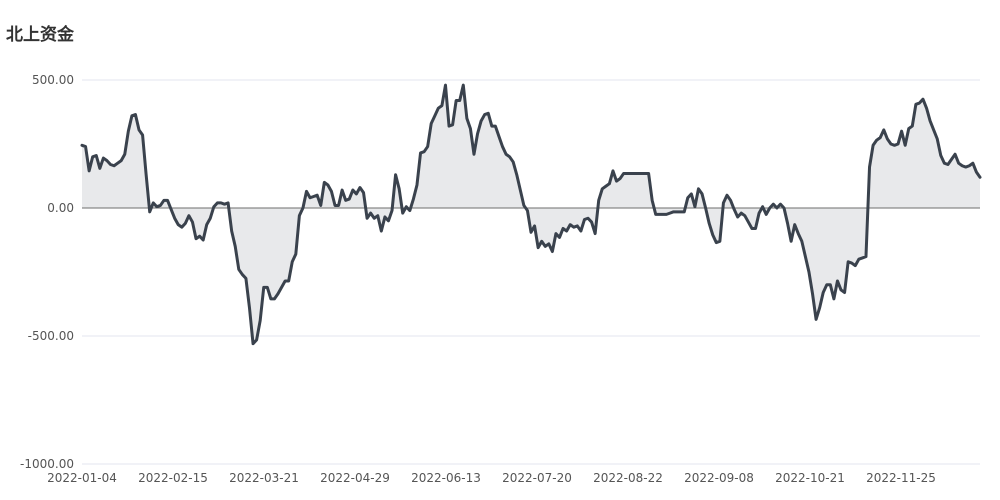 This screenshot has height=500, width=1000. What do you see at coordinates (810, 478) in the screenshot?
I see `x-tick-label: 2022-10-21` at bounding box center [810, 478].